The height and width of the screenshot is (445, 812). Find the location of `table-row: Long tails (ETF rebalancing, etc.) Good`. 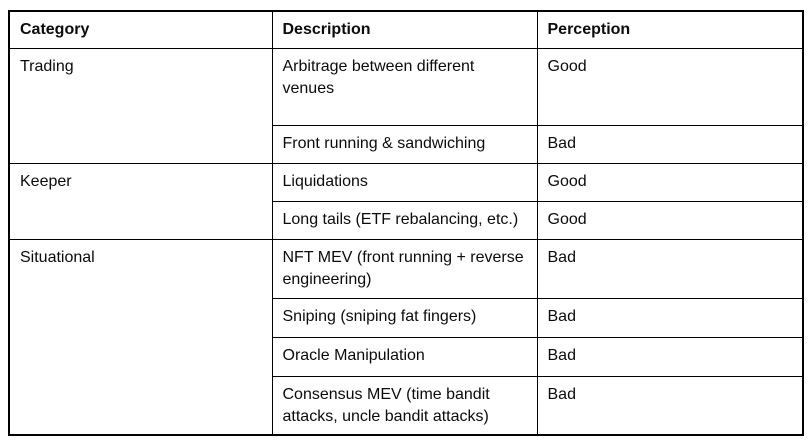

table-row: Long tails (ETF rebalancing, etc.) Good is located at coordinates (406, 220).